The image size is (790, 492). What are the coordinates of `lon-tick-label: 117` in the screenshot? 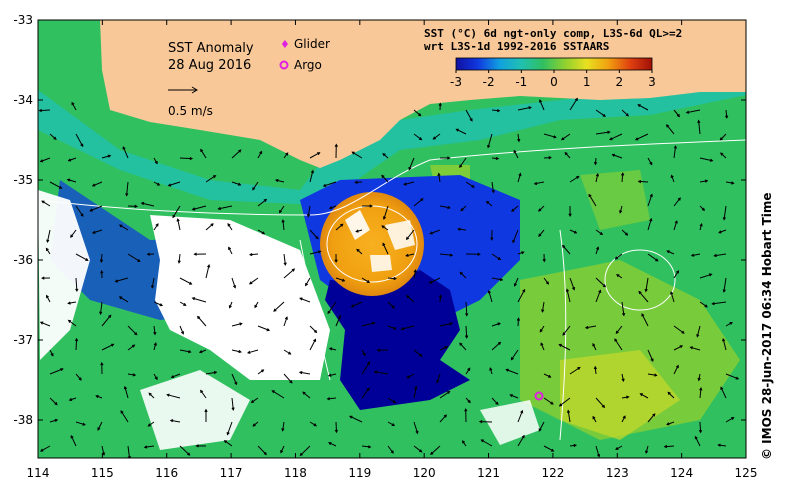 It's located at (231, 473).